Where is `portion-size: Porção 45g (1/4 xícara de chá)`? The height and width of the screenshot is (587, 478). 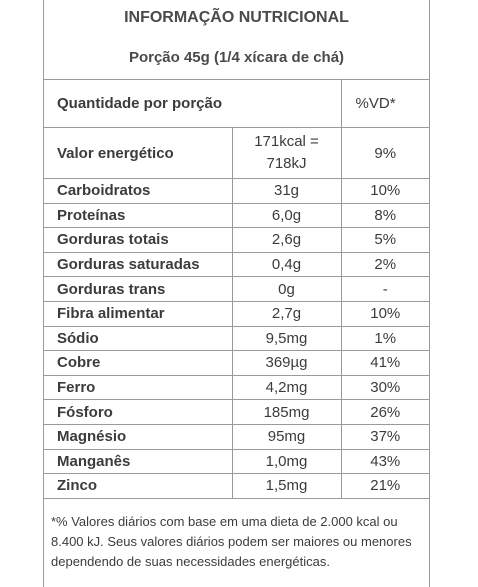 portion-size: Porção 45g (1/4 xícara de chá) is located at coordinates (236, 57).